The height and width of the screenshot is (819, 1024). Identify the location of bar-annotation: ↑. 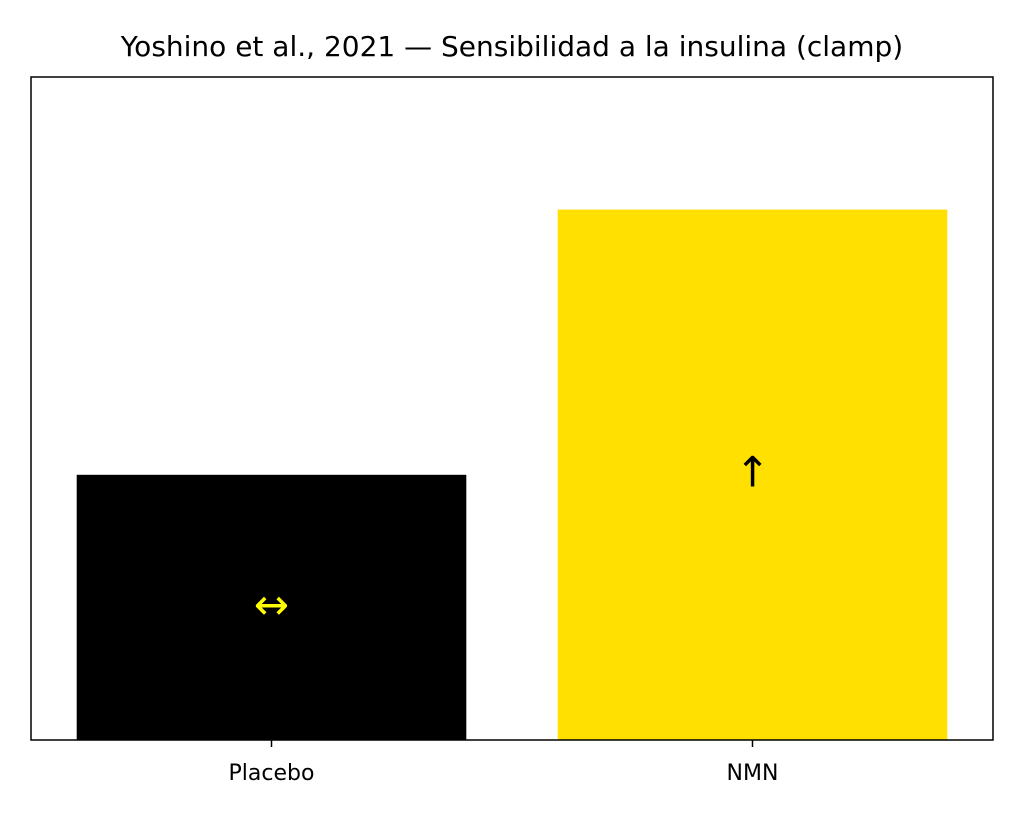
(752, 471).